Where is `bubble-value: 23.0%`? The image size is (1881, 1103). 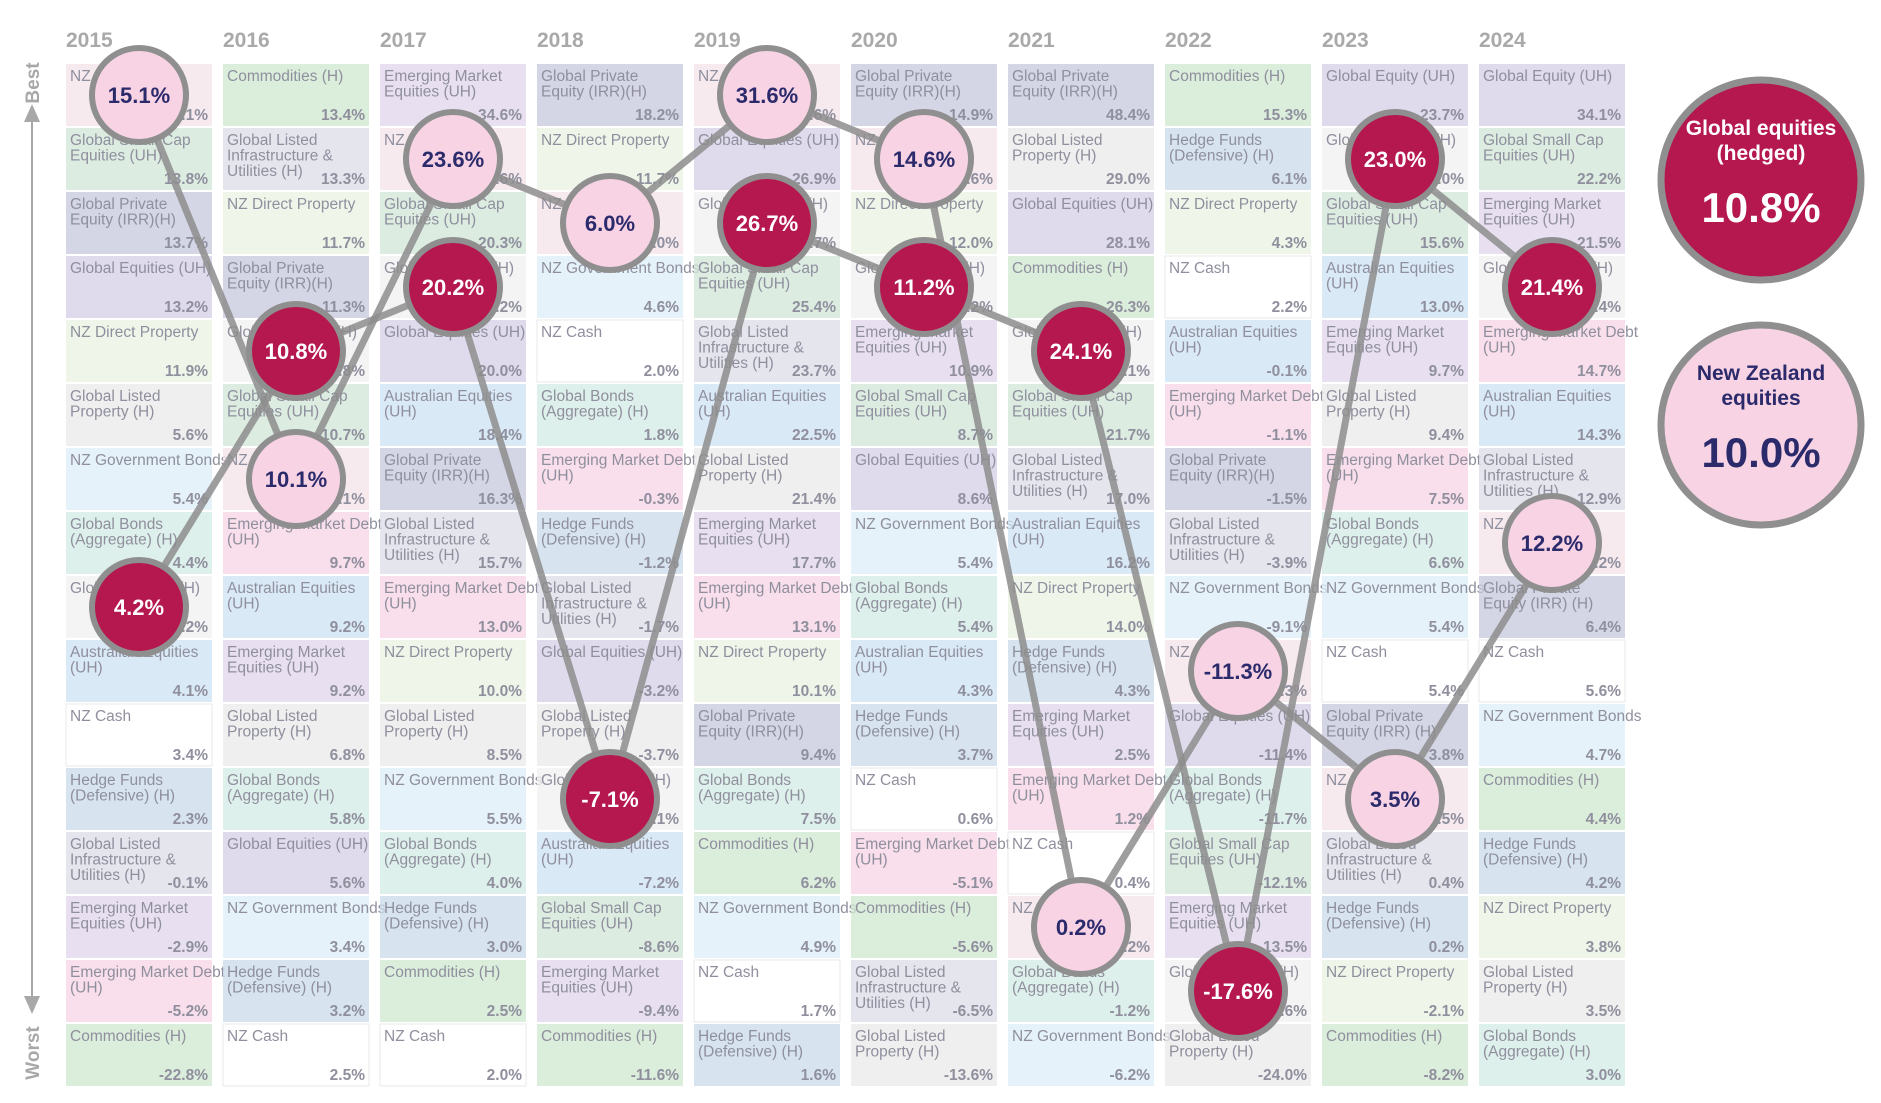
bubble-value: 23.0% is located at coordinates (1395, 159).